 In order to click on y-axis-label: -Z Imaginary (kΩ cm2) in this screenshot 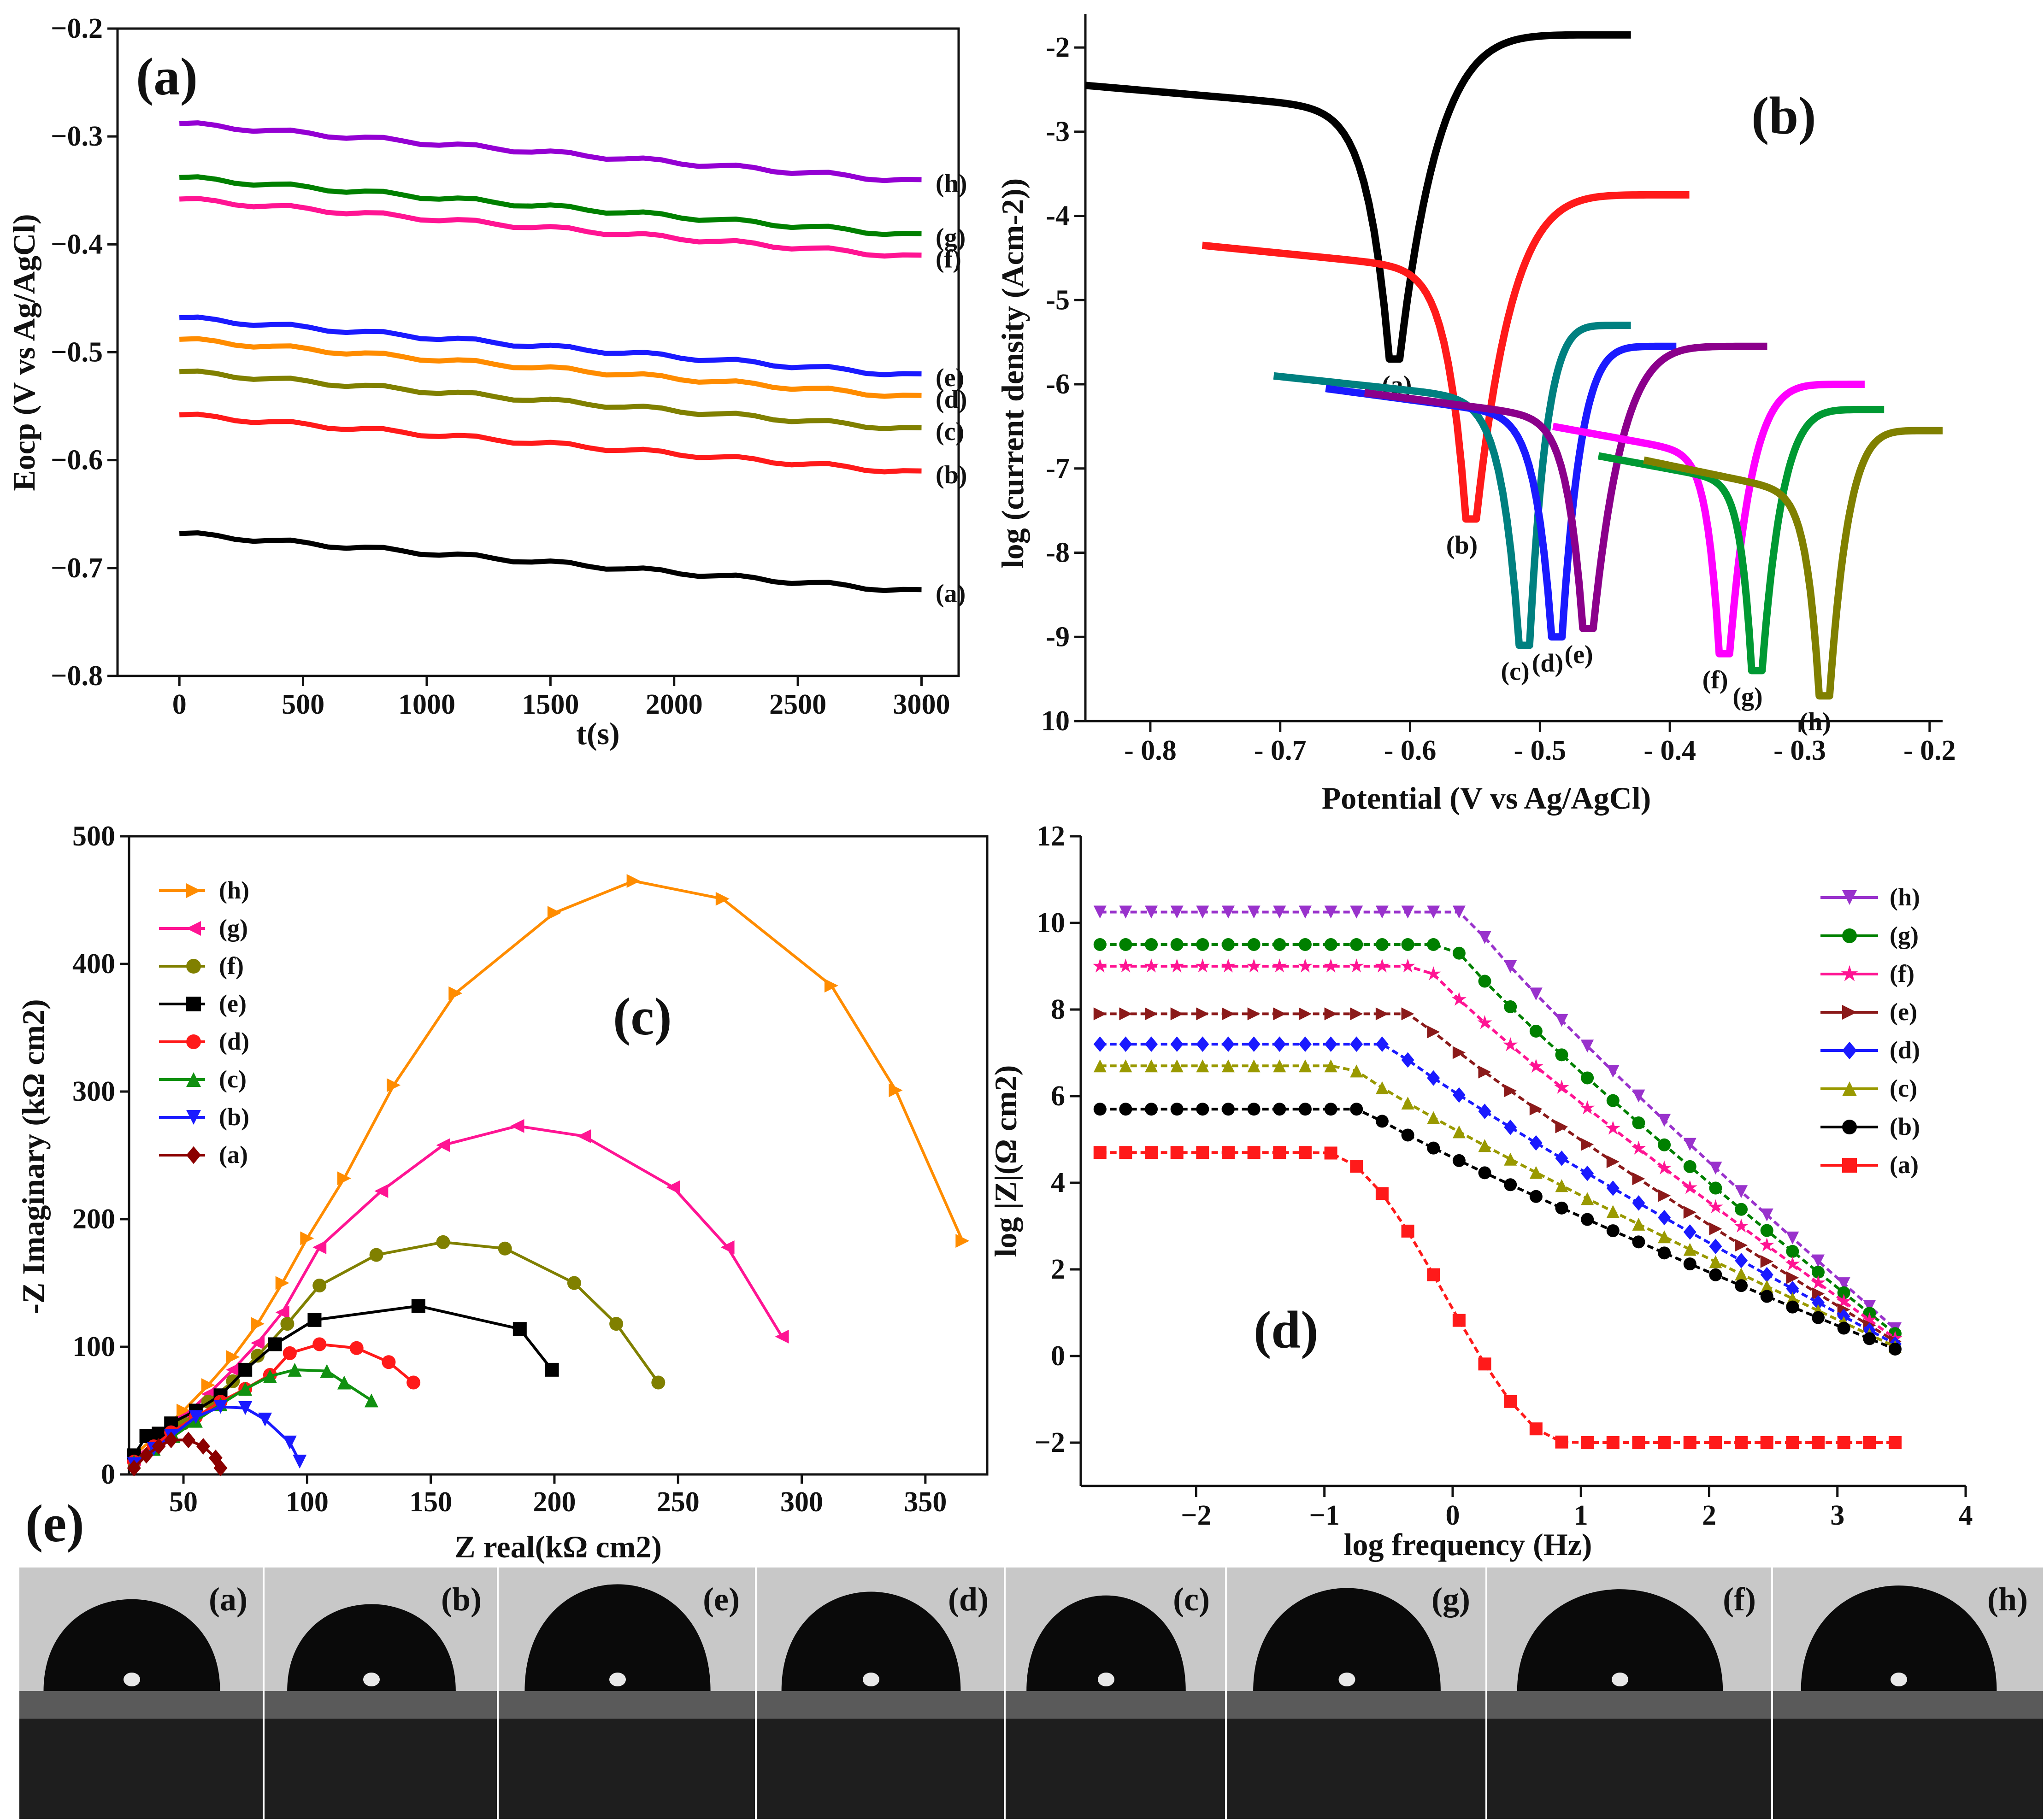, I will do `click(34, 1156)`.